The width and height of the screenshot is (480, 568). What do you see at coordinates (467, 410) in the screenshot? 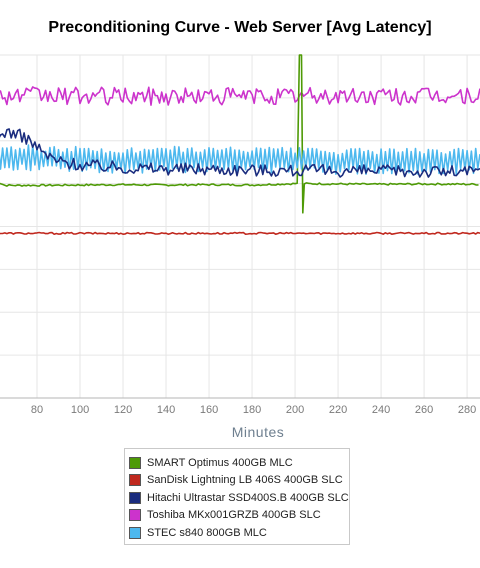
I see `x-tick-label: 280` at bounding box center [467, 410].